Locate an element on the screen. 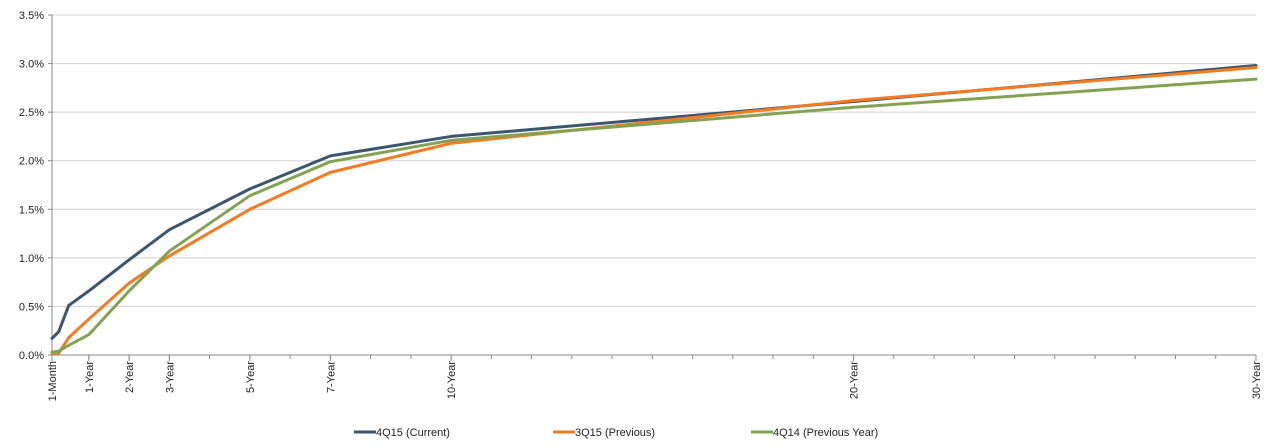  y-tick-label: 1.5% is located at coordinates (31, 210).